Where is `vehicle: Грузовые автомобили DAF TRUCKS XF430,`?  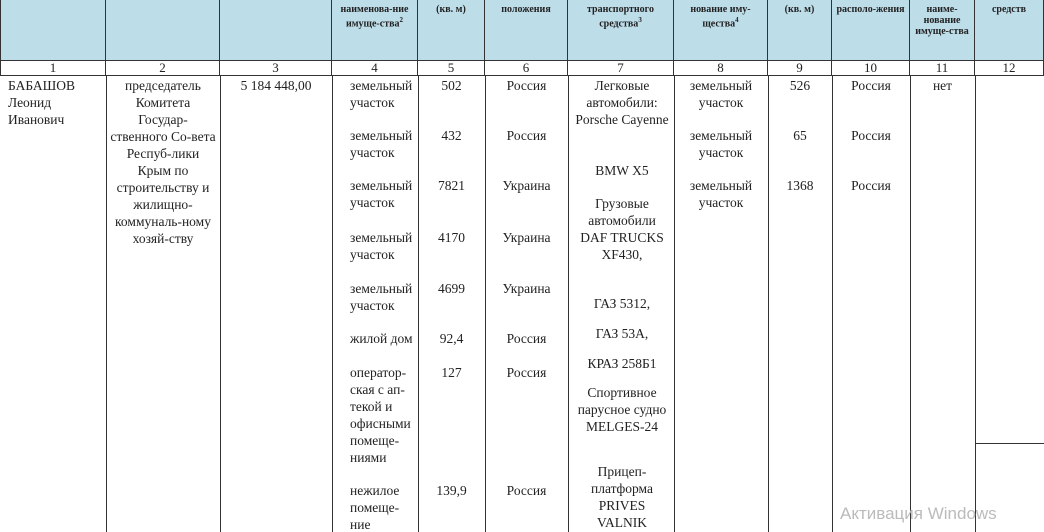
vehicle: Грузовые автомобили DAF TRUCKS XF430, is located at coordinates (622, 229).